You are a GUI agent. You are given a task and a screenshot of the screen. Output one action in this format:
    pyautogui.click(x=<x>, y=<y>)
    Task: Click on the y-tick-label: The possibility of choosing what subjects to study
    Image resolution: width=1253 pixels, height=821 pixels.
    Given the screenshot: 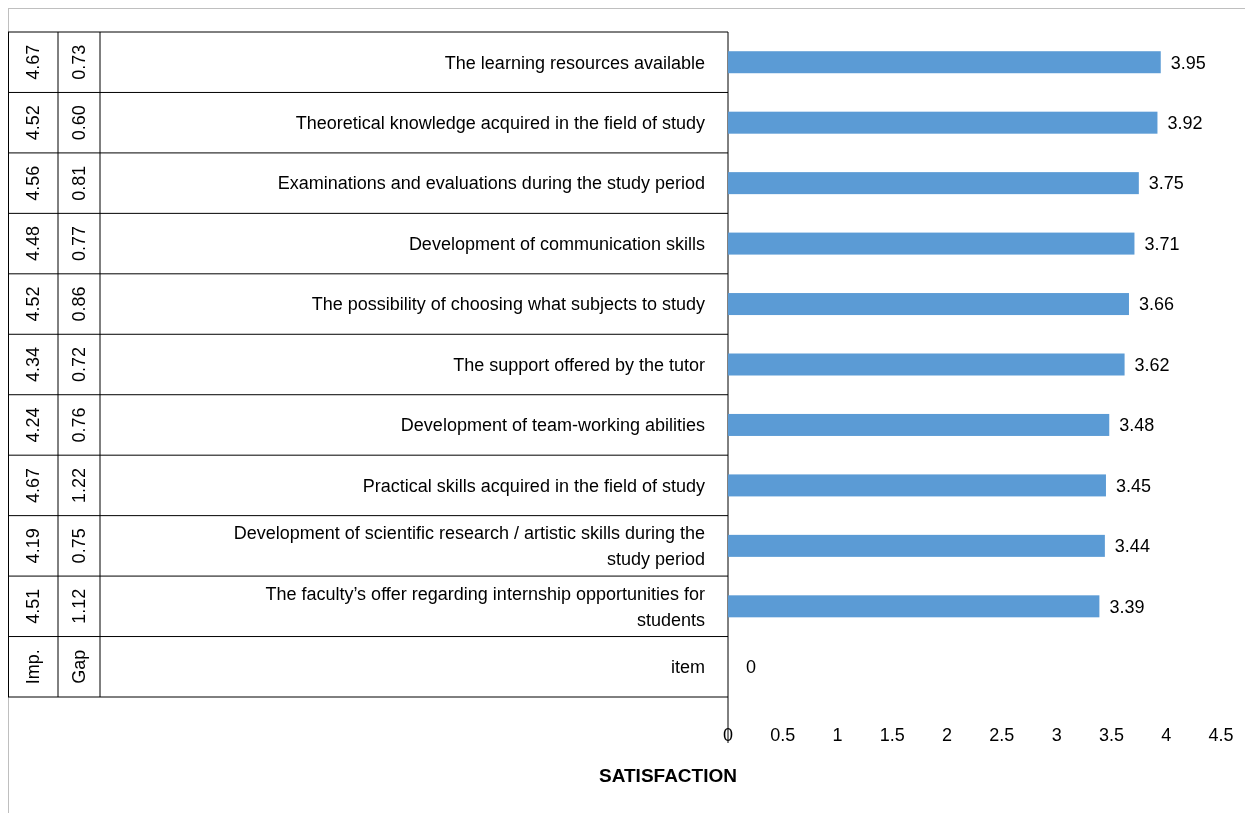 What is the action you would take?
    pyautogui.click(x=508, y=304)
    